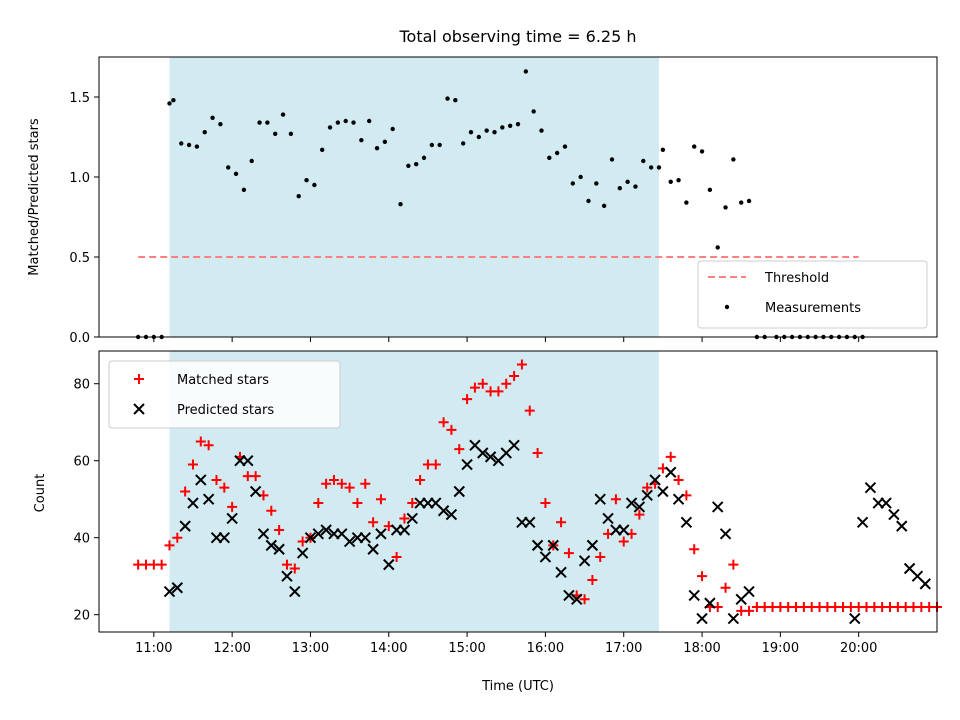 This screenshot has width=960, height=720. I want to click on threshold-legend-label: Threshold, so click(796, 278).